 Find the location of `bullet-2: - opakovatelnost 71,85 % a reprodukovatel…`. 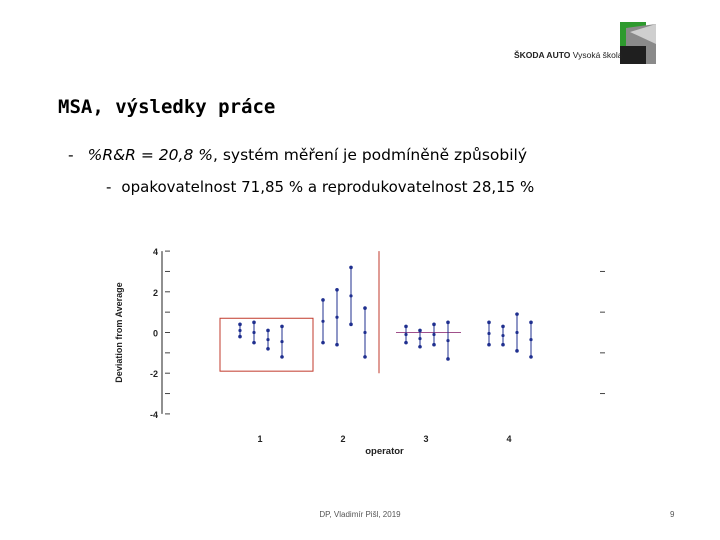

bullet-2: - opakovatelnost 71,85 % a reprodukovatel… is located at coordinates (320, 187).